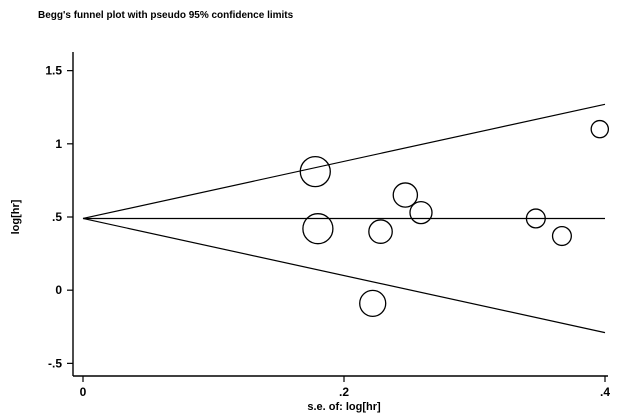  Describe the element at coordinates (57, 217) in the screenshot. I see `y-tick-label: .5` at that location.